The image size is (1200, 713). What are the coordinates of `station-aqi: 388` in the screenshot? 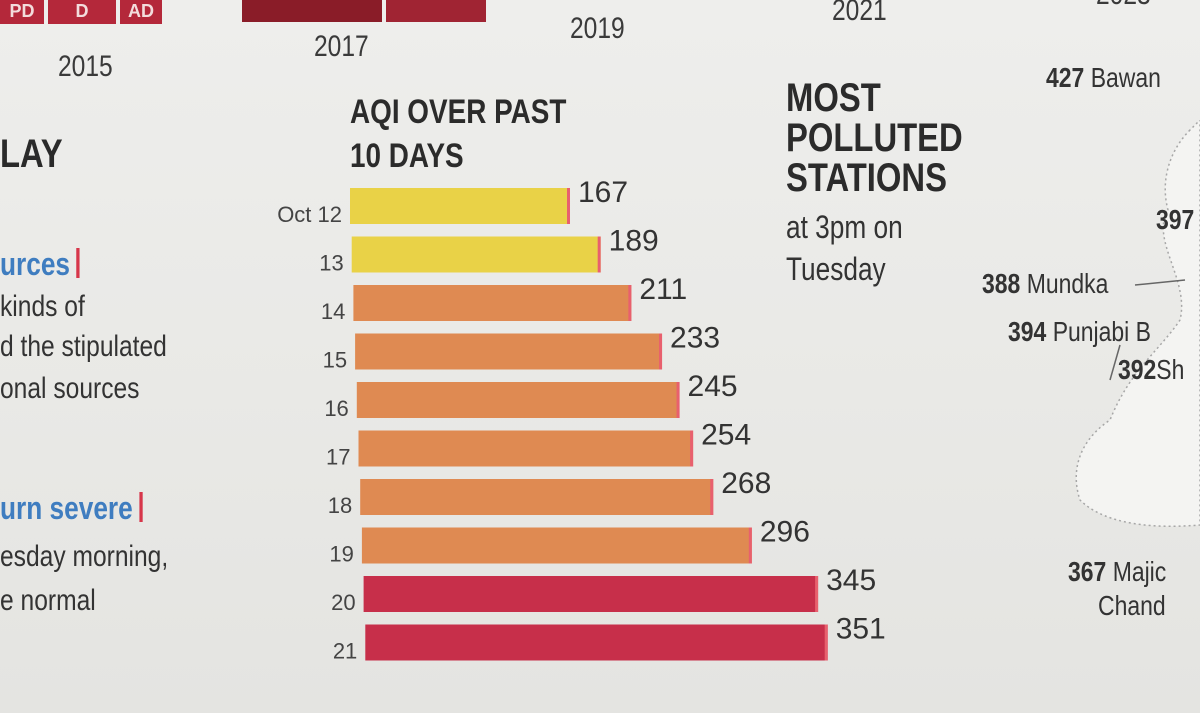 It's located at (1001, 283).